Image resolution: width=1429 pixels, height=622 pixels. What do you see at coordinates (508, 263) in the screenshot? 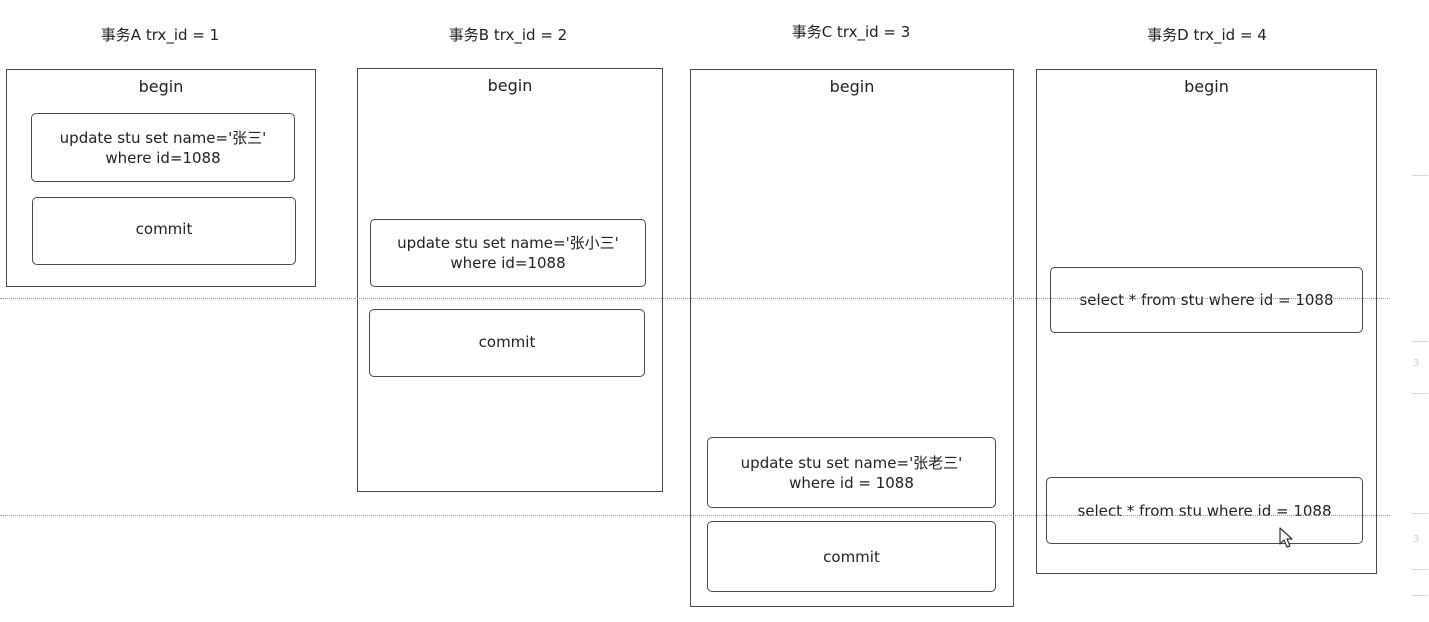
I see `transaction-b-update-line2: where id=1088` at bounding box center [508, 263].